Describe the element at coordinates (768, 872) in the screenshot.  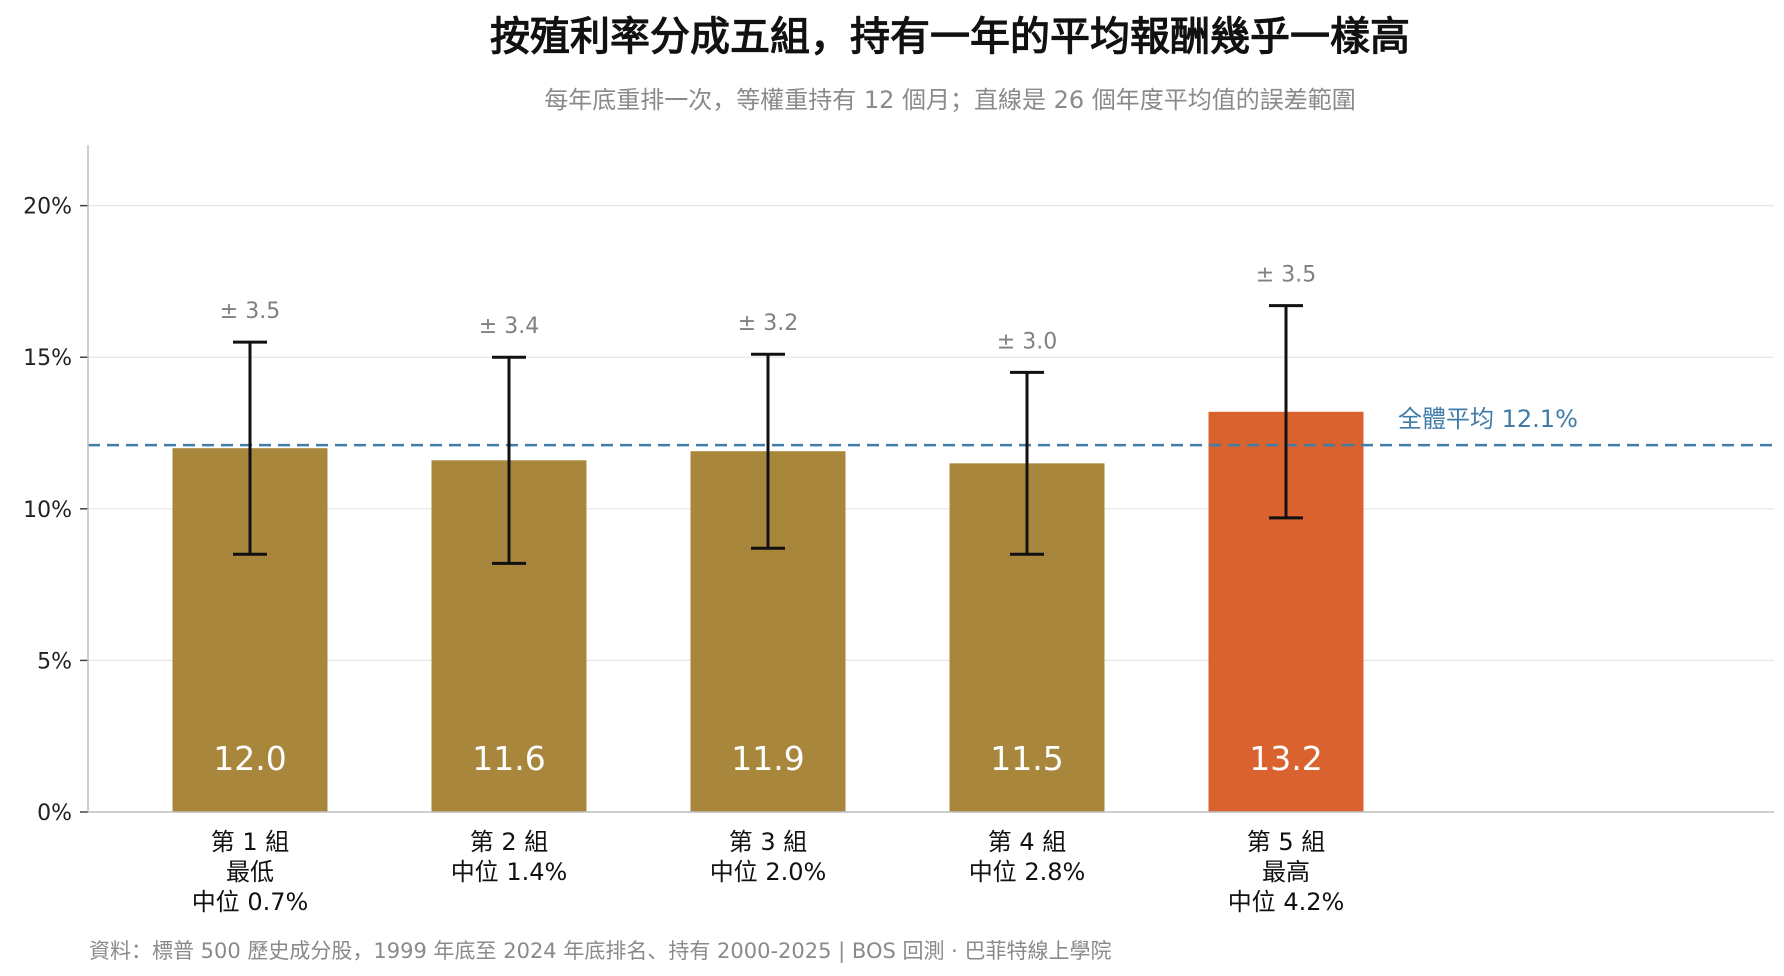
I see `x-category-label: 中位 2.0%` at that location.